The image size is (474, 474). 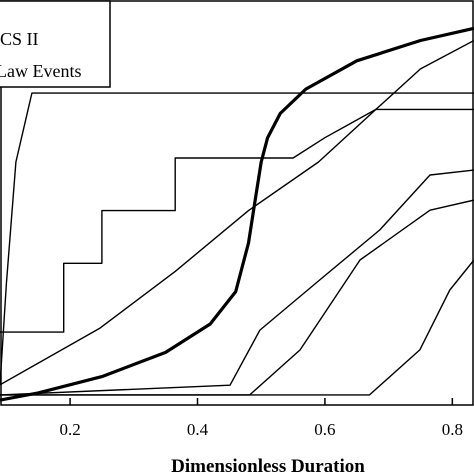 What do you see at coordinates (69, 429) in the screenshot?
I see `x-tick-label: 0.2` at bounding box center [69, 429].